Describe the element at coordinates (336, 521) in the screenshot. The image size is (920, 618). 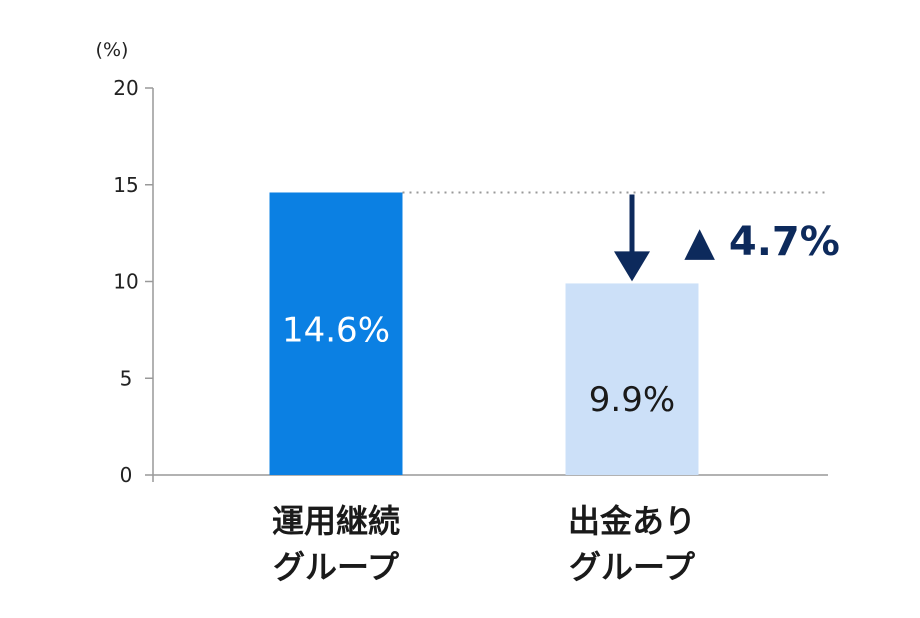
I see `category-label-line1: 運用継続` at that location.